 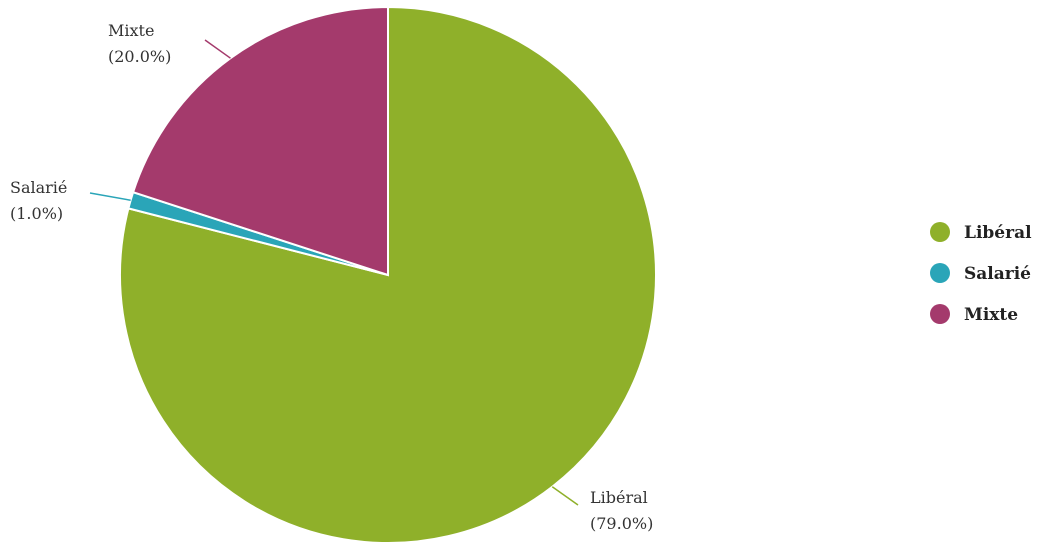 What do you see at coordinates (131, 30) in the screenshot?
I see `slice-label-mixte: Mixte` at bounding box center [131, 30].